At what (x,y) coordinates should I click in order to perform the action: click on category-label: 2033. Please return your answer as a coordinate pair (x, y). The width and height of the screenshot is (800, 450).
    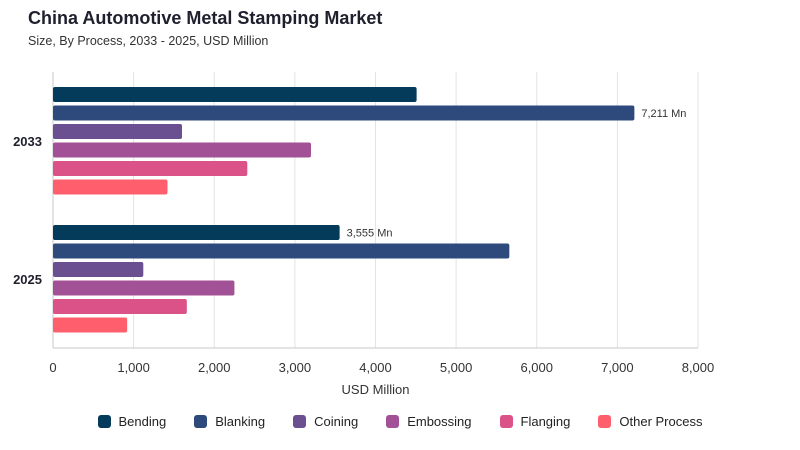
    Looking at the image, I should click on (27, 141).